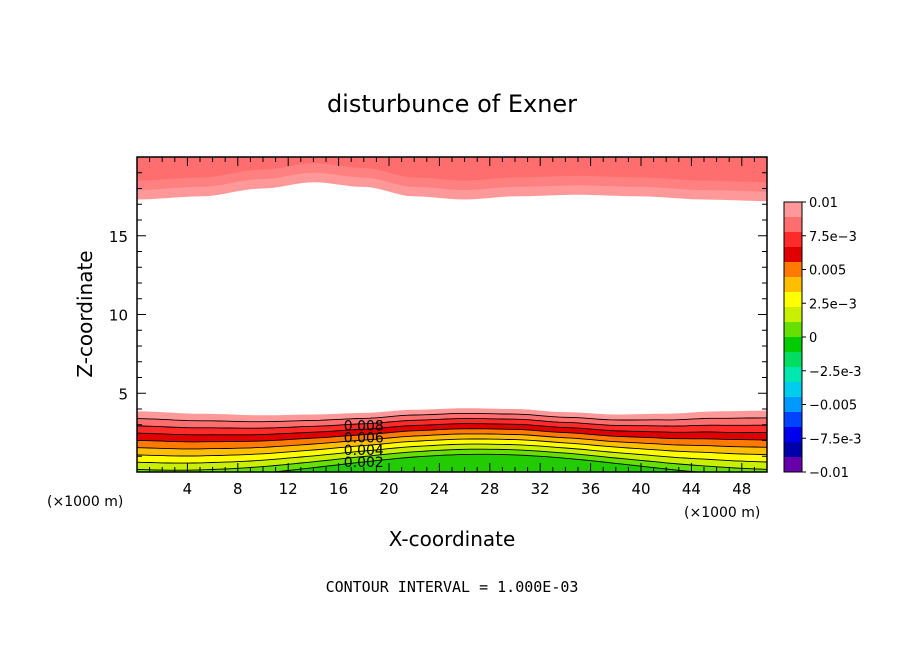  I want to click on x-unit-right: (×1000 m), so click(722, 513).